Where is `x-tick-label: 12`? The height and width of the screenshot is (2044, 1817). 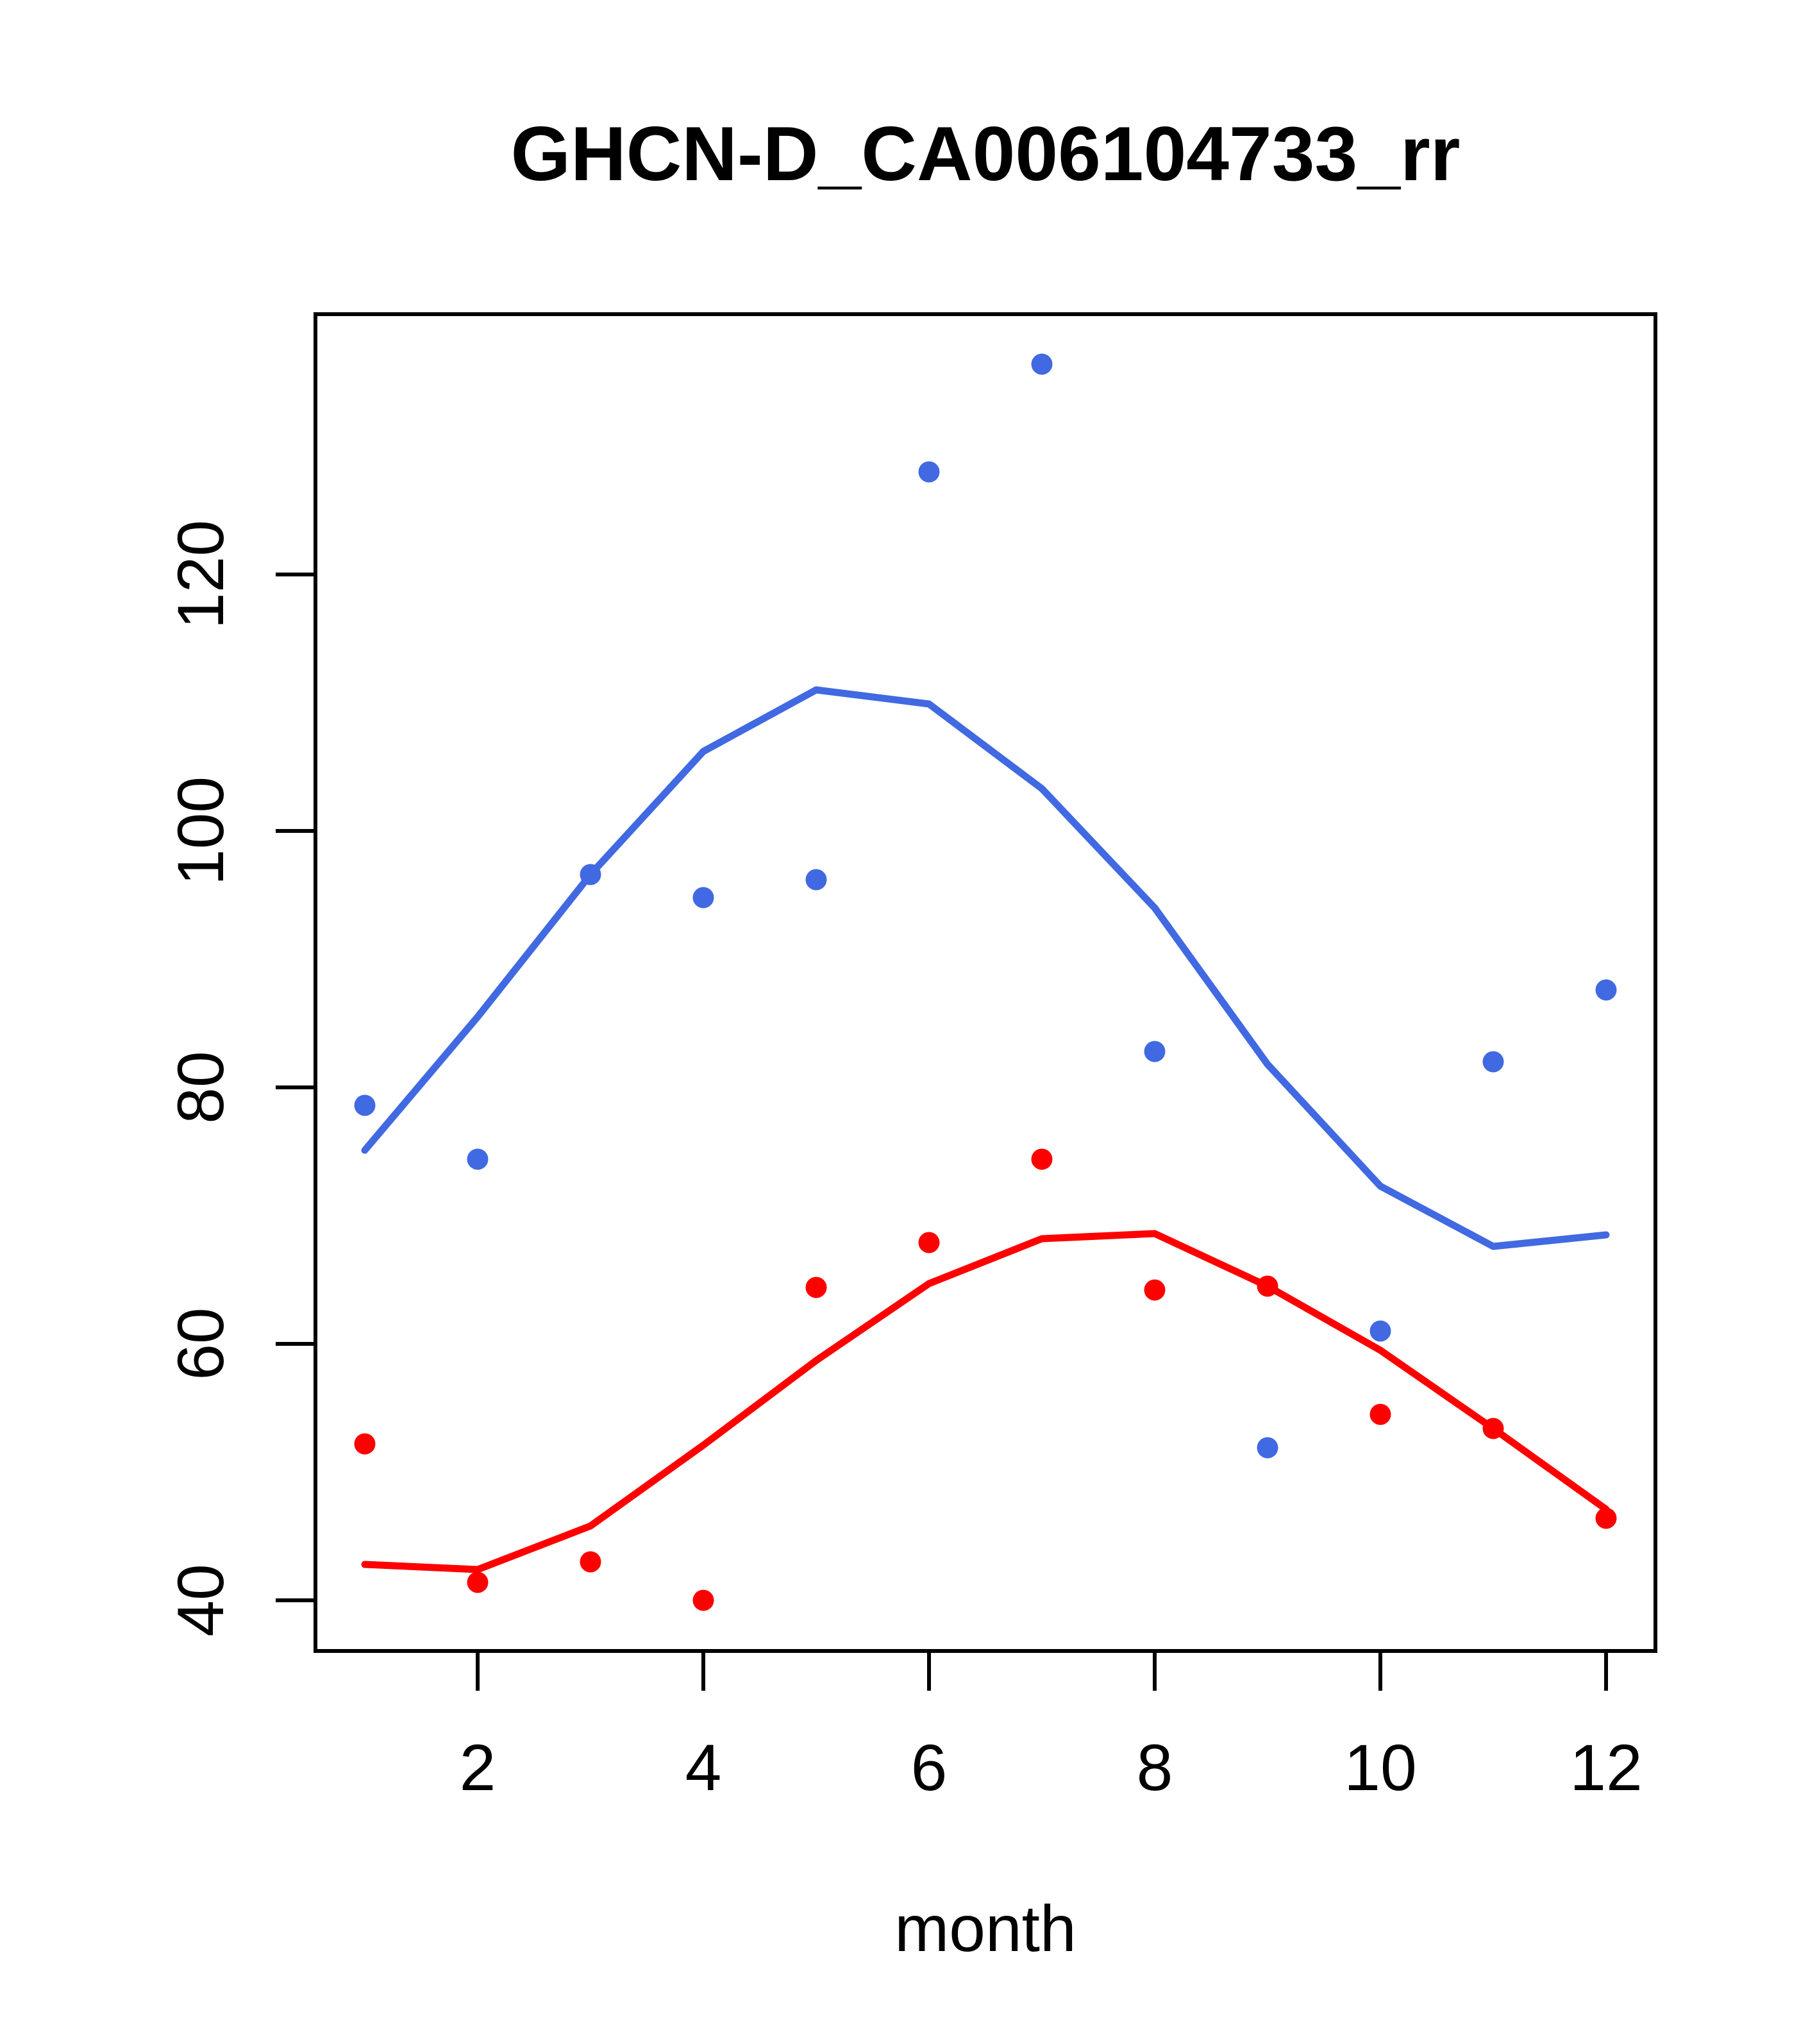 x-tick-label: 12 is located at coordinates (1606, 1767).